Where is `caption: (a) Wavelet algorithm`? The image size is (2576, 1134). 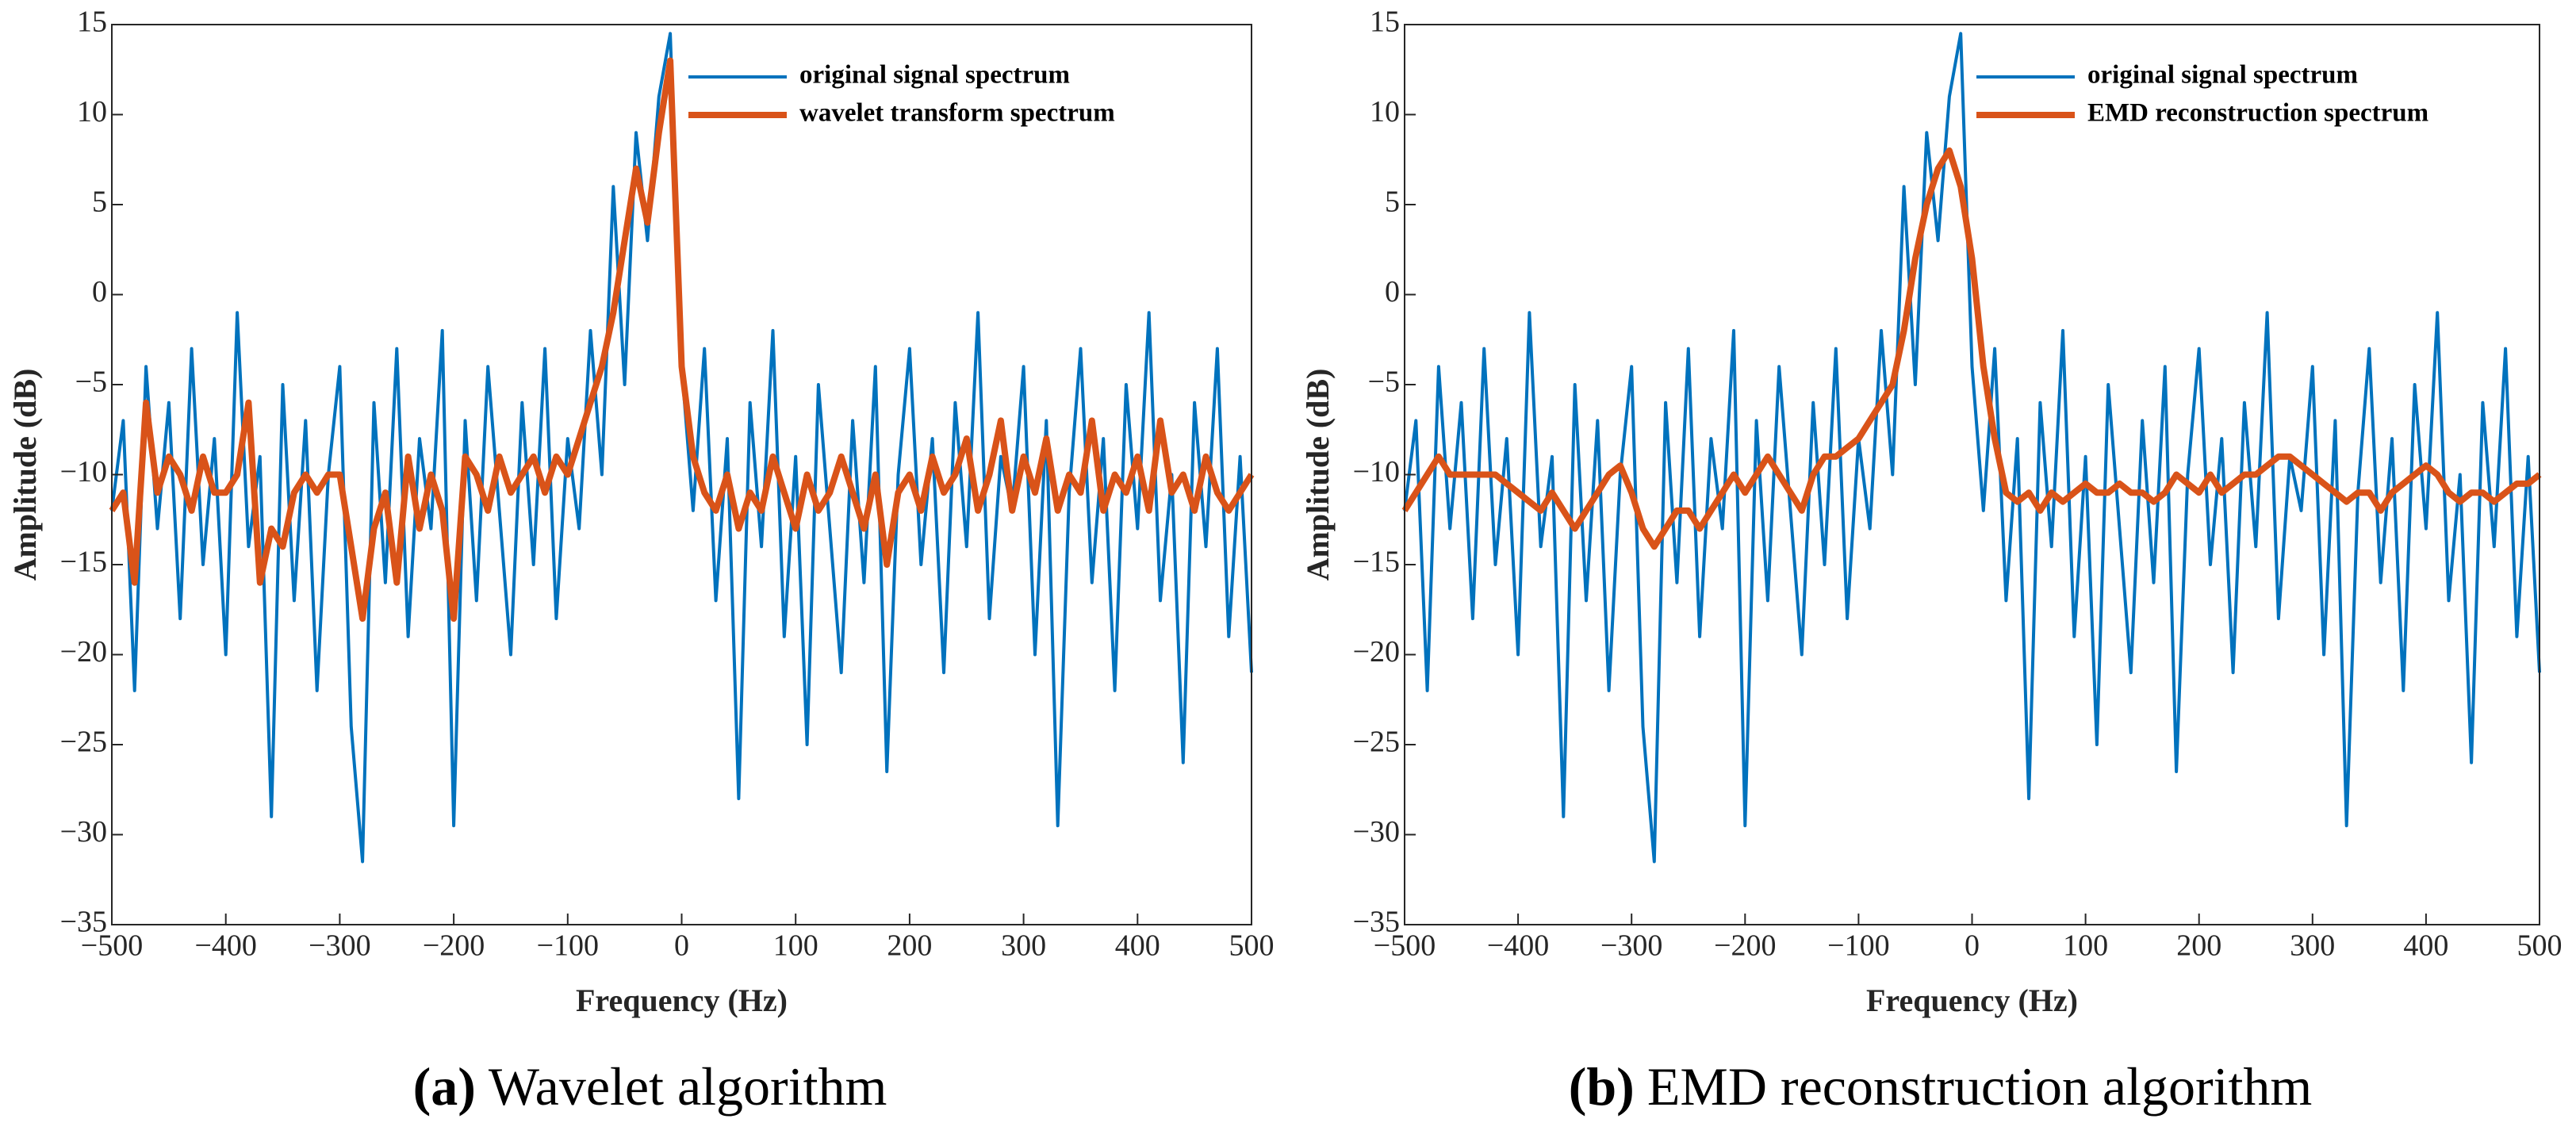
caption: (a) Wavelet algorithm is located at coordinates (650, 1086).